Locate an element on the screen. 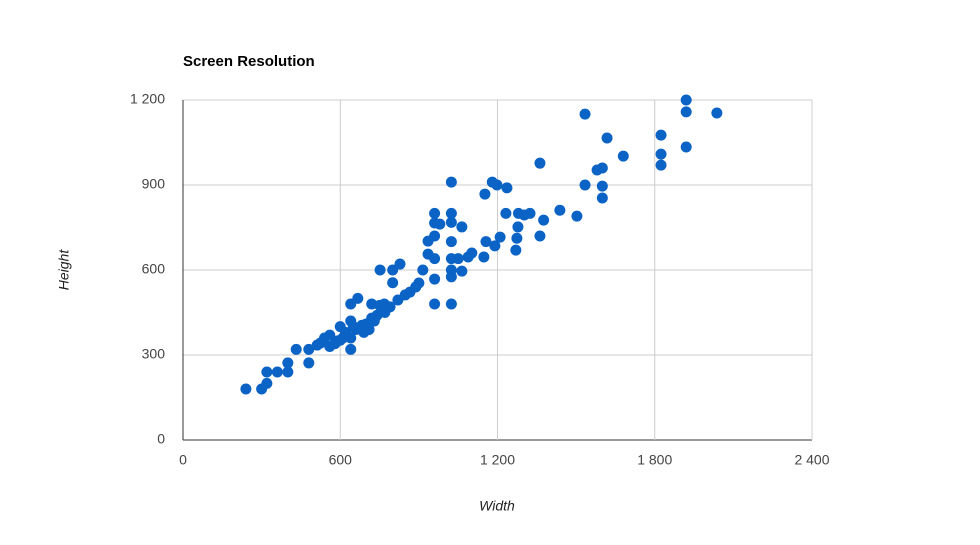  x-tick-label: 2 400 is located at coordinates (811, 460).